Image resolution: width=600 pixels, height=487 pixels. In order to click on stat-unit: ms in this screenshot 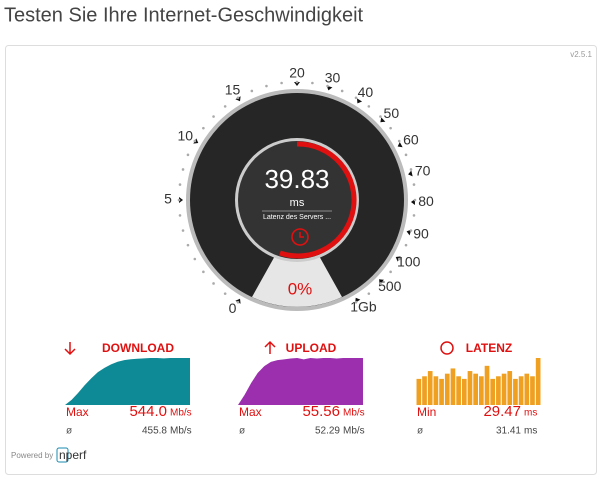, I will do `click(530, 413)`.